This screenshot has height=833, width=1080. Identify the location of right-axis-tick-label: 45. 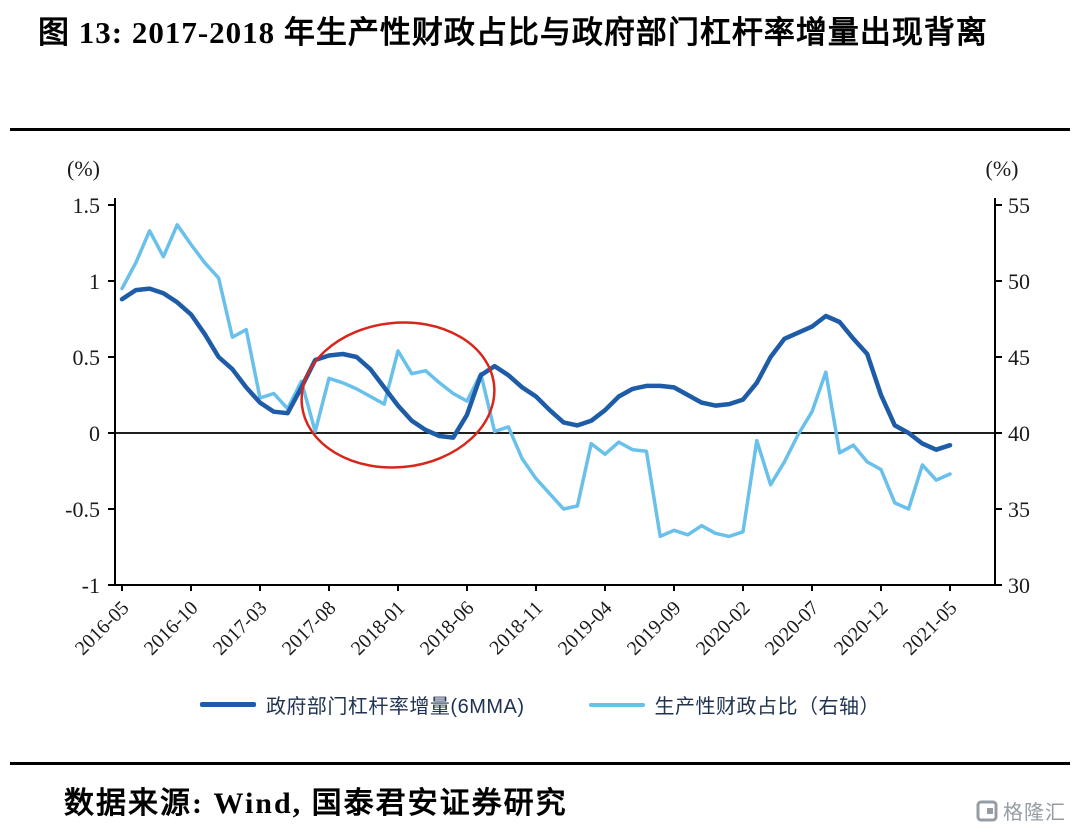
(1019, 357).